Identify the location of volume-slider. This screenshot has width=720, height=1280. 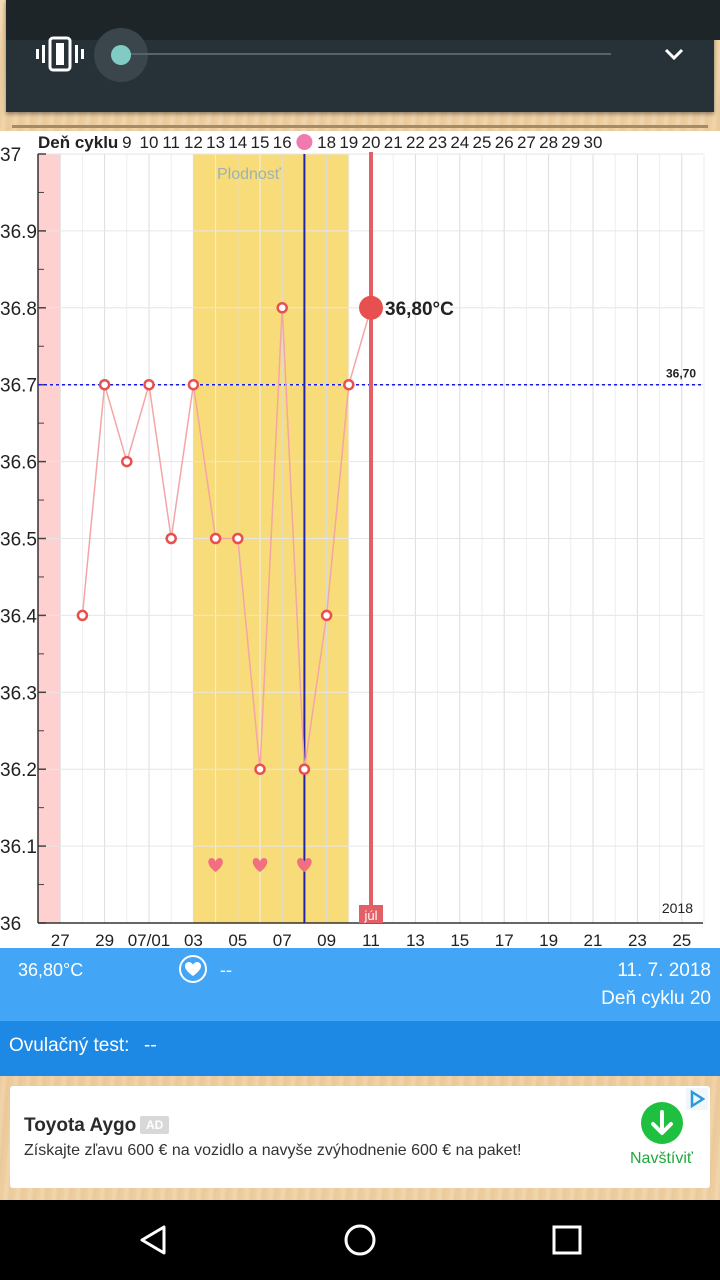
(366, 54).